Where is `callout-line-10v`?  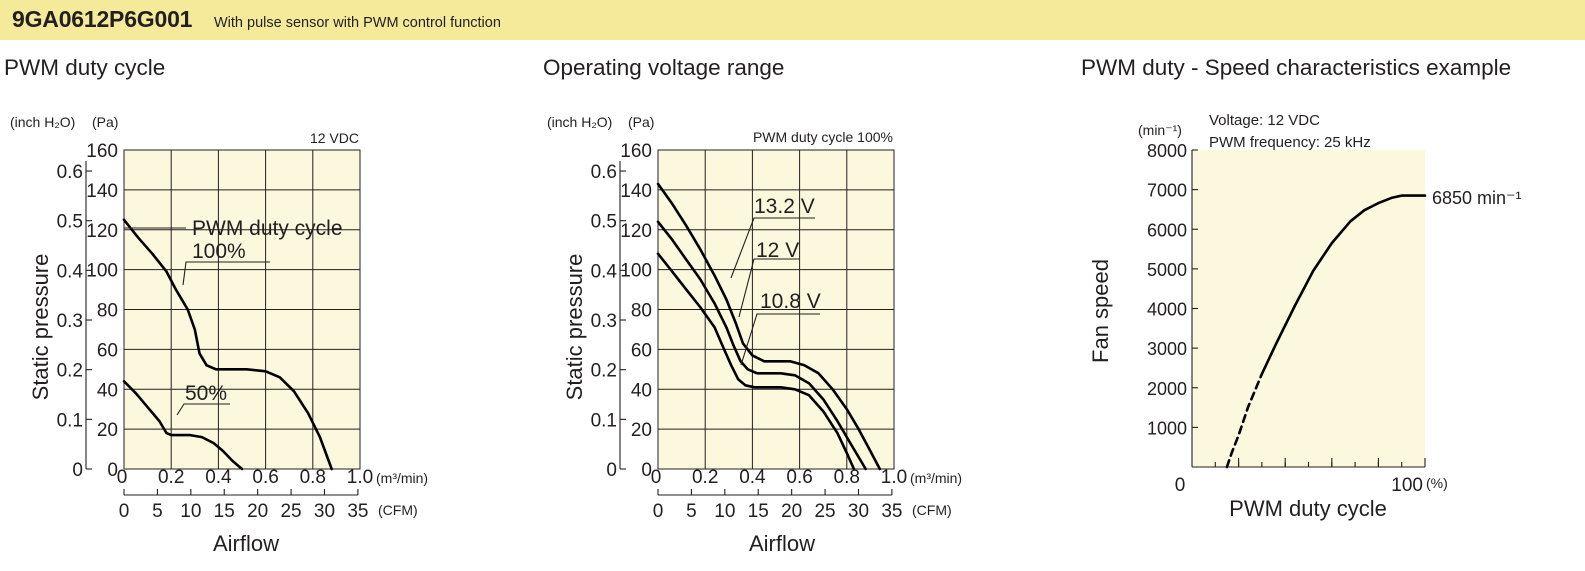
callout-line-10v is located at coordinates (780, 339).